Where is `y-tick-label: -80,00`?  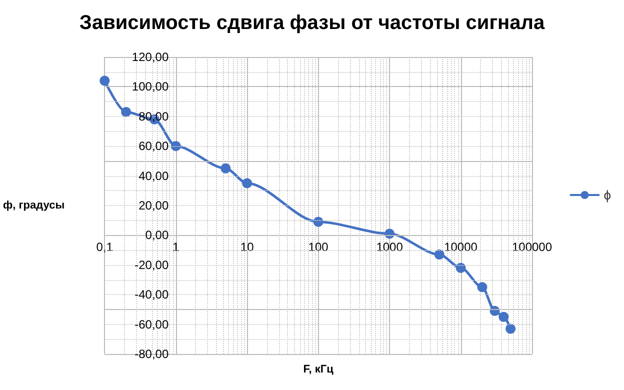
y-tick-label: -80,00 is located at coordinates (151, 354).